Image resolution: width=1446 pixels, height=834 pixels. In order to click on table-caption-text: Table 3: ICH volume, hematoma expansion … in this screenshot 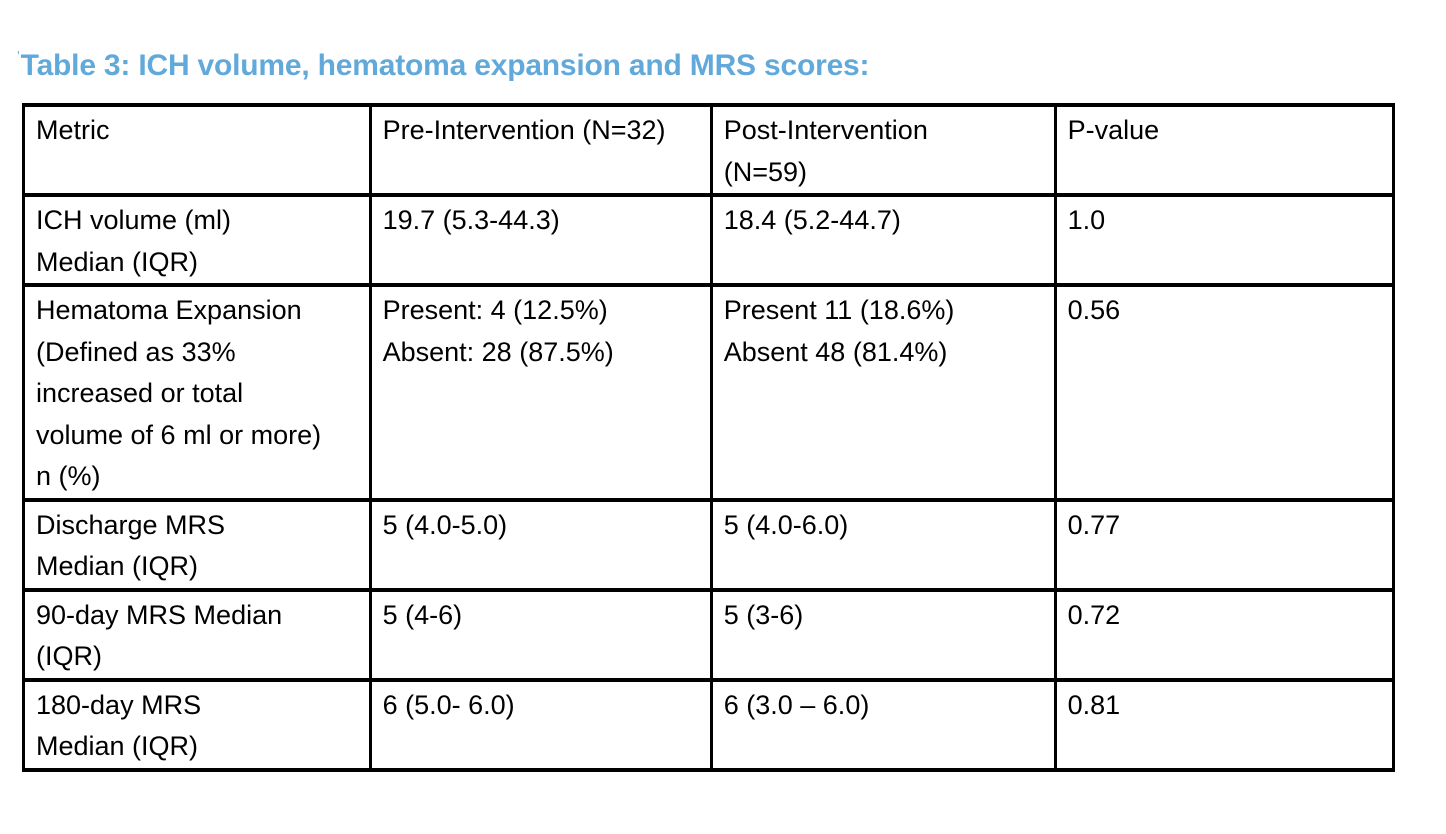, I will do `click(445, 65)`.